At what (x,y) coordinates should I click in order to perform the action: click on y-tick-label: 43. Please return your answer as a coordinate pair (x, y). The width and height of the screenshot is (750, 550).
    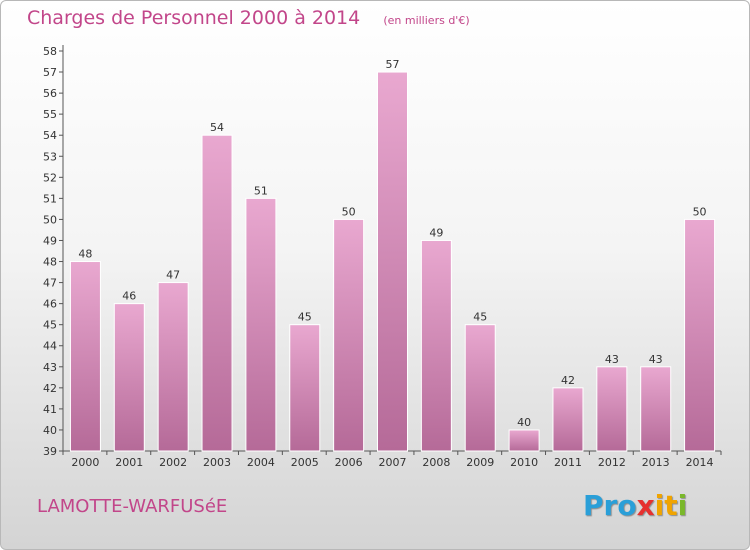
    Looking at the image, I should click on (50, 367).